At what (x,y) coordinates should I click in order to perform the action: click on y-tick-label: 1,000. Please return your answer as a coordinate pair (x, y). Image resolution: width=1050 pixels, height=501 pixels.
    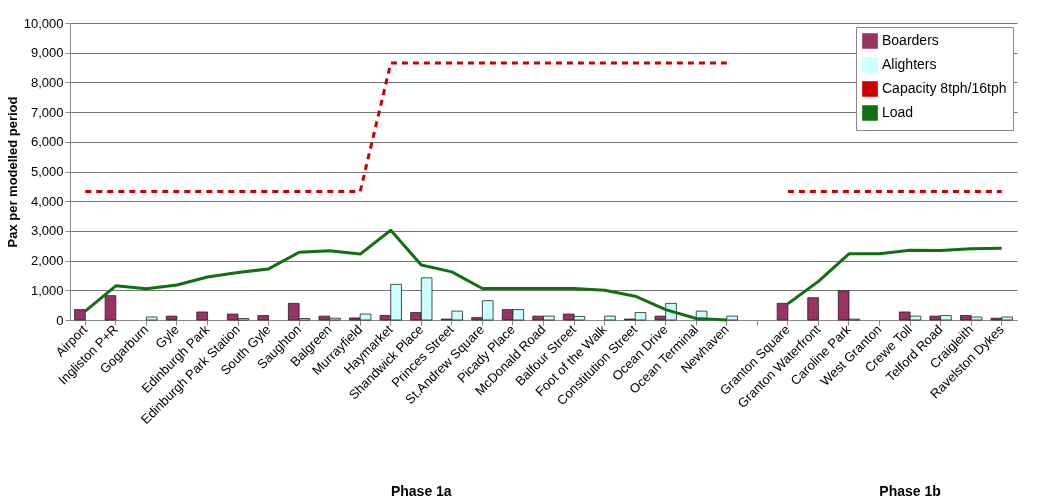
    Looking at the image, I should click on (47, 290).